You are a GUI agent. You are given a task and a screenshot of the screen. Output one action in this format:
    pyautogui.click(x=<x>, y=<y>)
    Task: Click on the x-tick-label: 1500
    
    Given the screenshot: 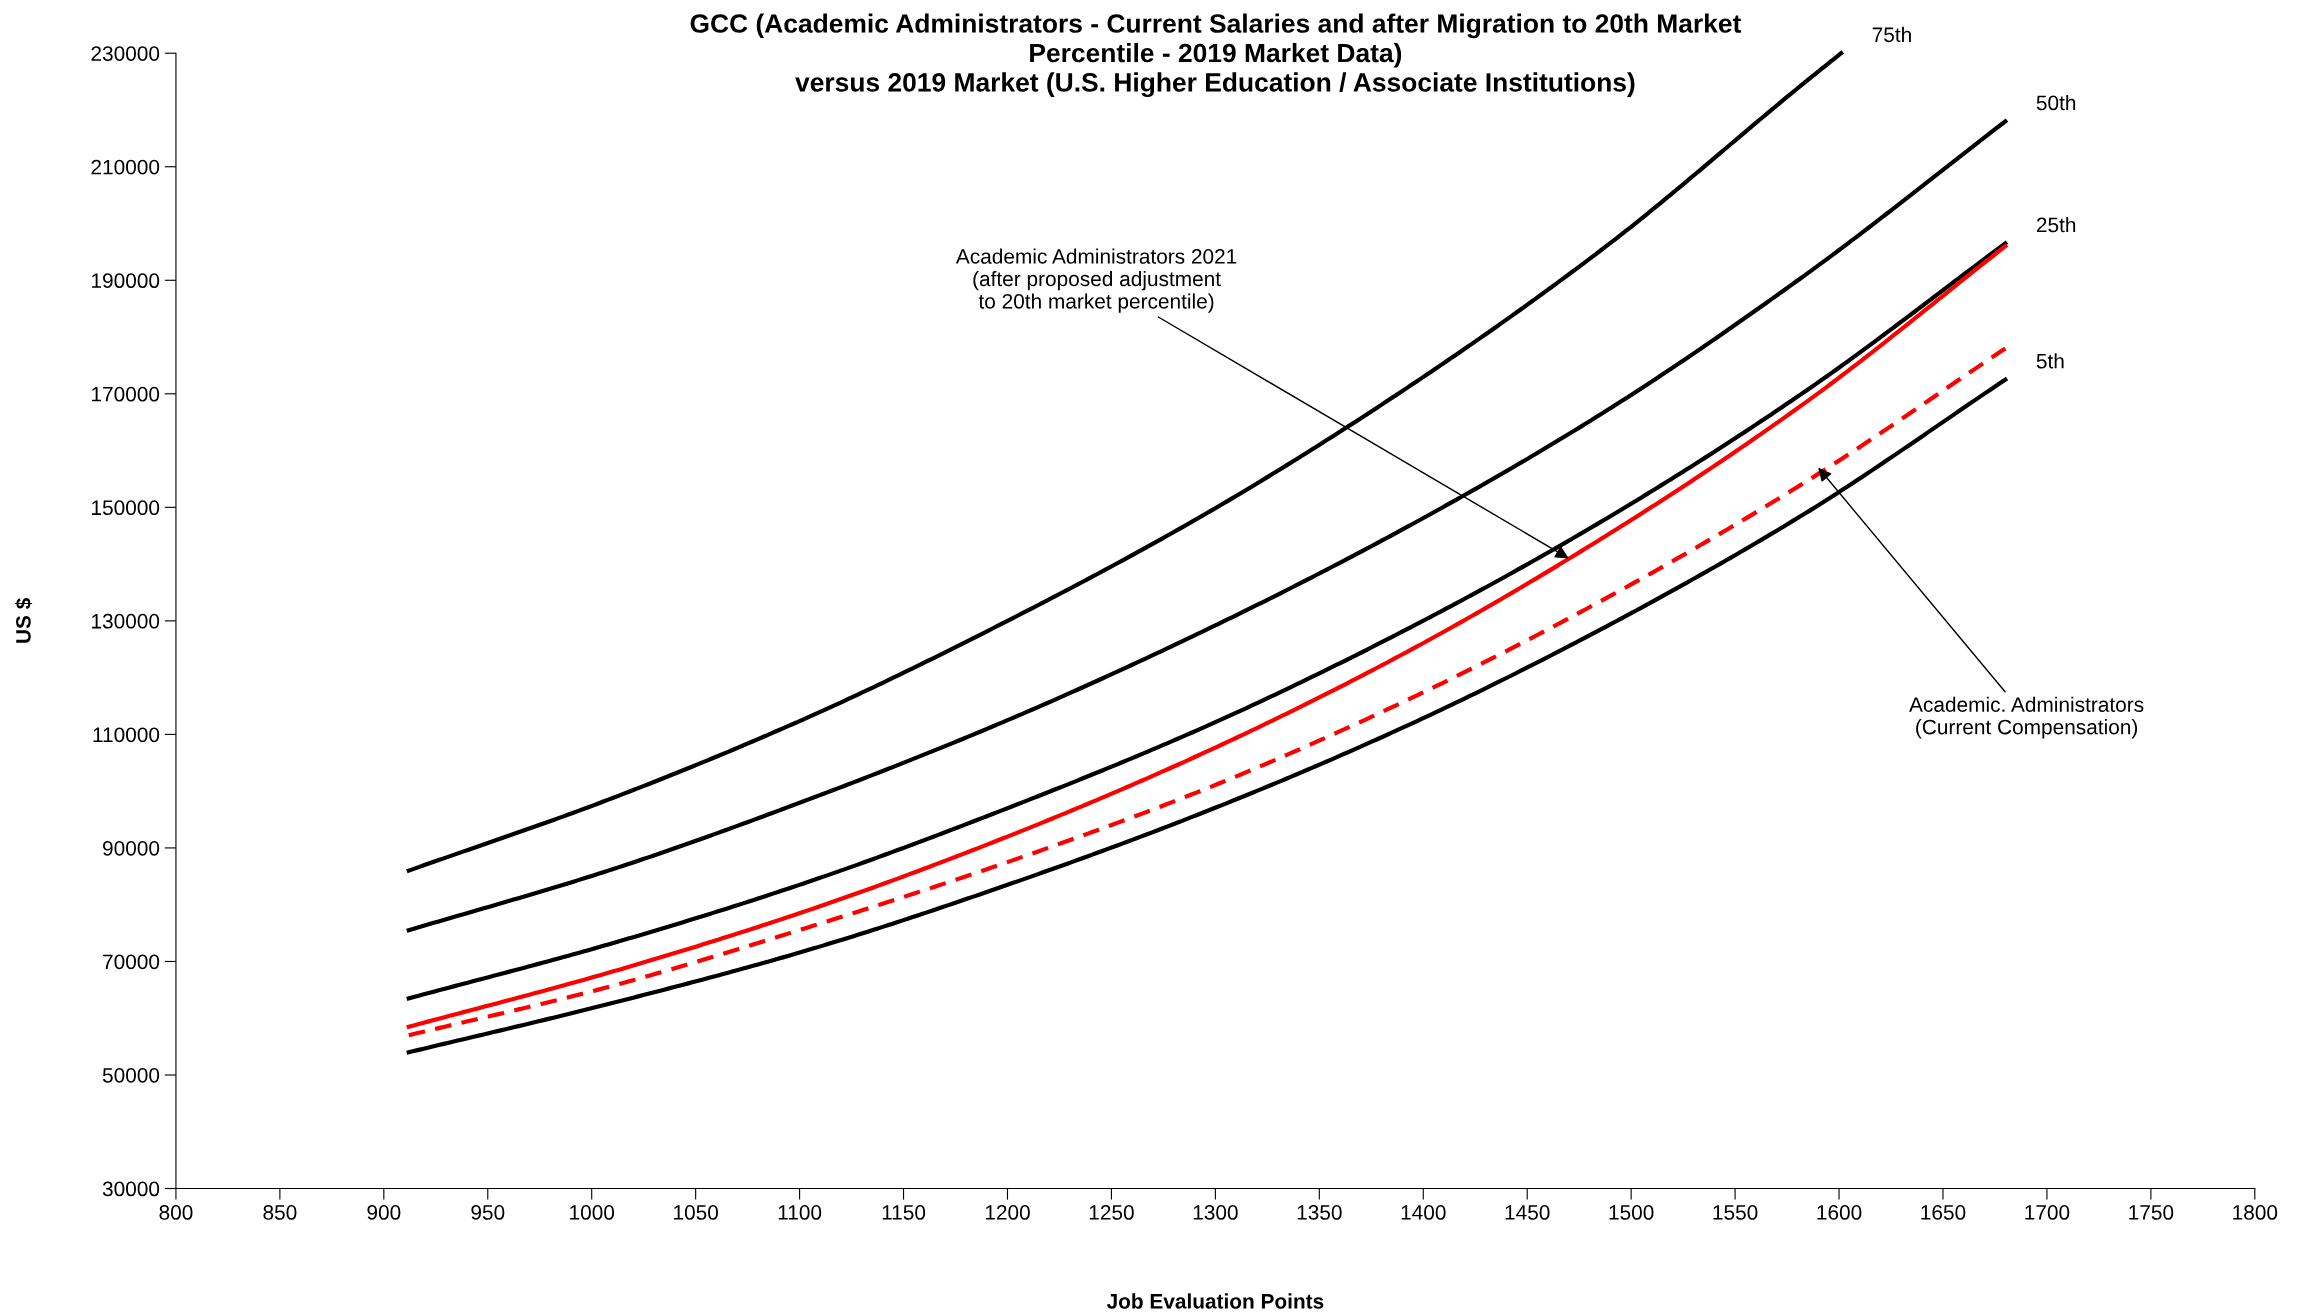 What is the action you would take?
    pyautogui.click(x=1631, y=1212)
    